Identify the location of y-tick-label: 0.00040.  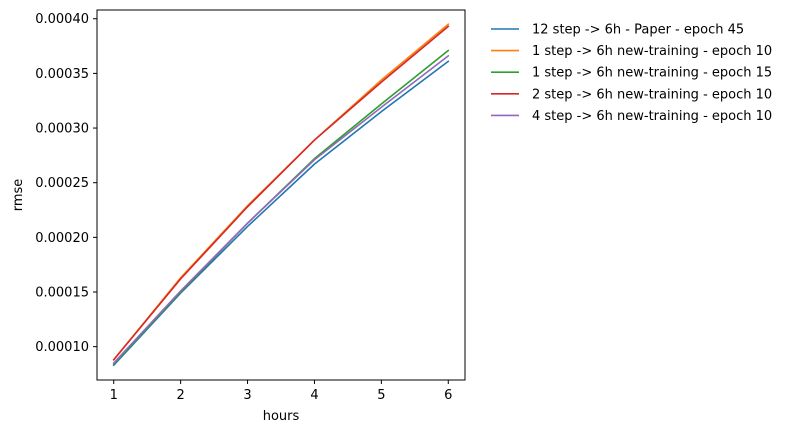
(62, 19).